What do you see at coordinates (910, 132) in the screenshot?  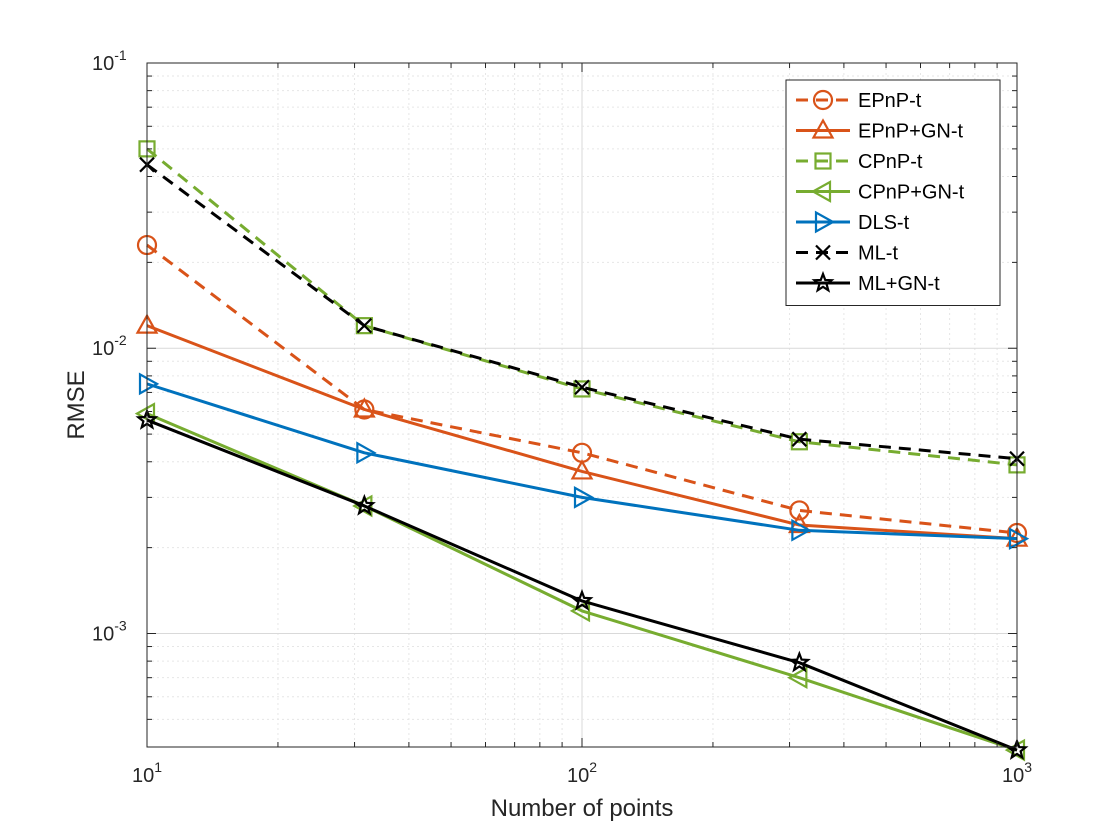 I see `legend-label: EPnP+GN-t` at bounding box center [910, 132].